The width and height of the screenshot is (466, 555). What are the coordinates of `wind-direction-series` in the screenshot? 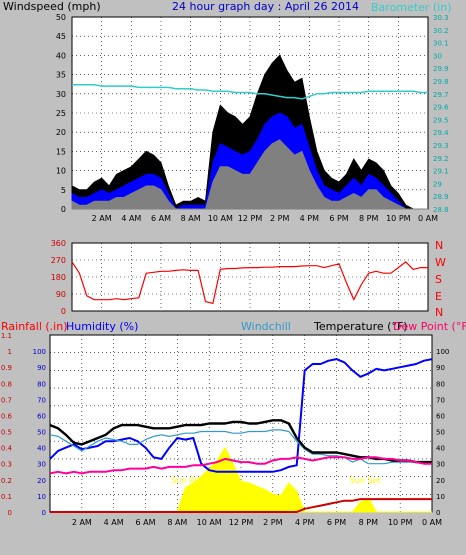 It's located at (249, 282).